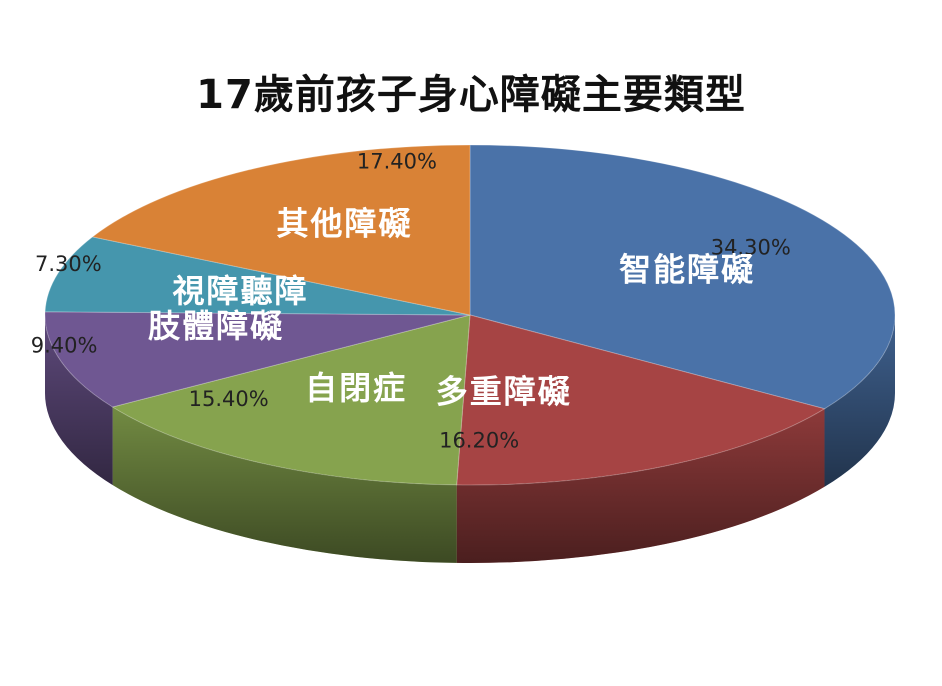 The height and width of the screenshot is (686, 942). Describe the element at coordinates (68, 264) in the screenshot. I see `slice-5-value-label: 7.30%` at that location.